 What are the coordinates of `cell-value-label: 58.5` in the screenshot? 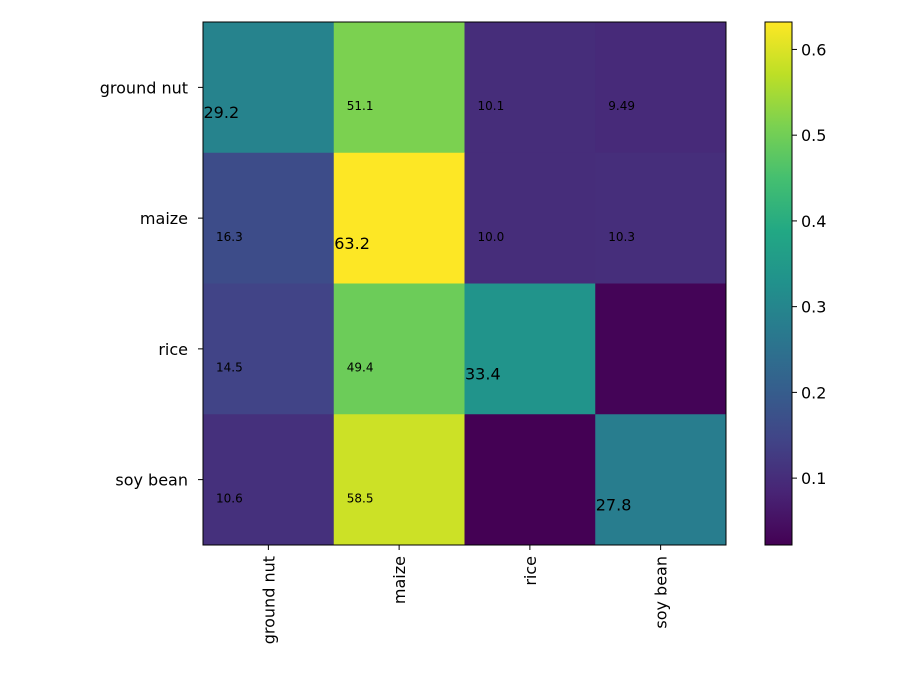 It's located at (360, 498).